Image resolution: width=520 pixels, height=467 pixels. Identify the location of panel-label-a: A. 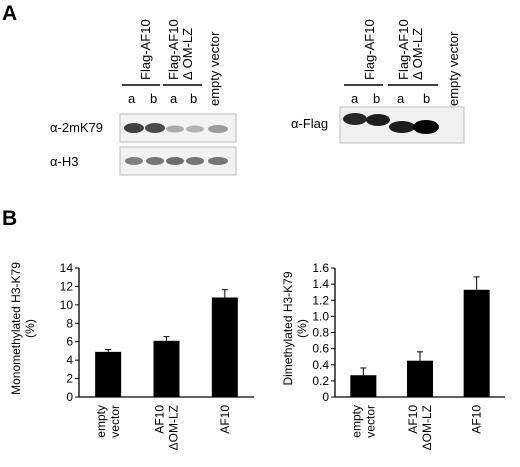
(9, 13).